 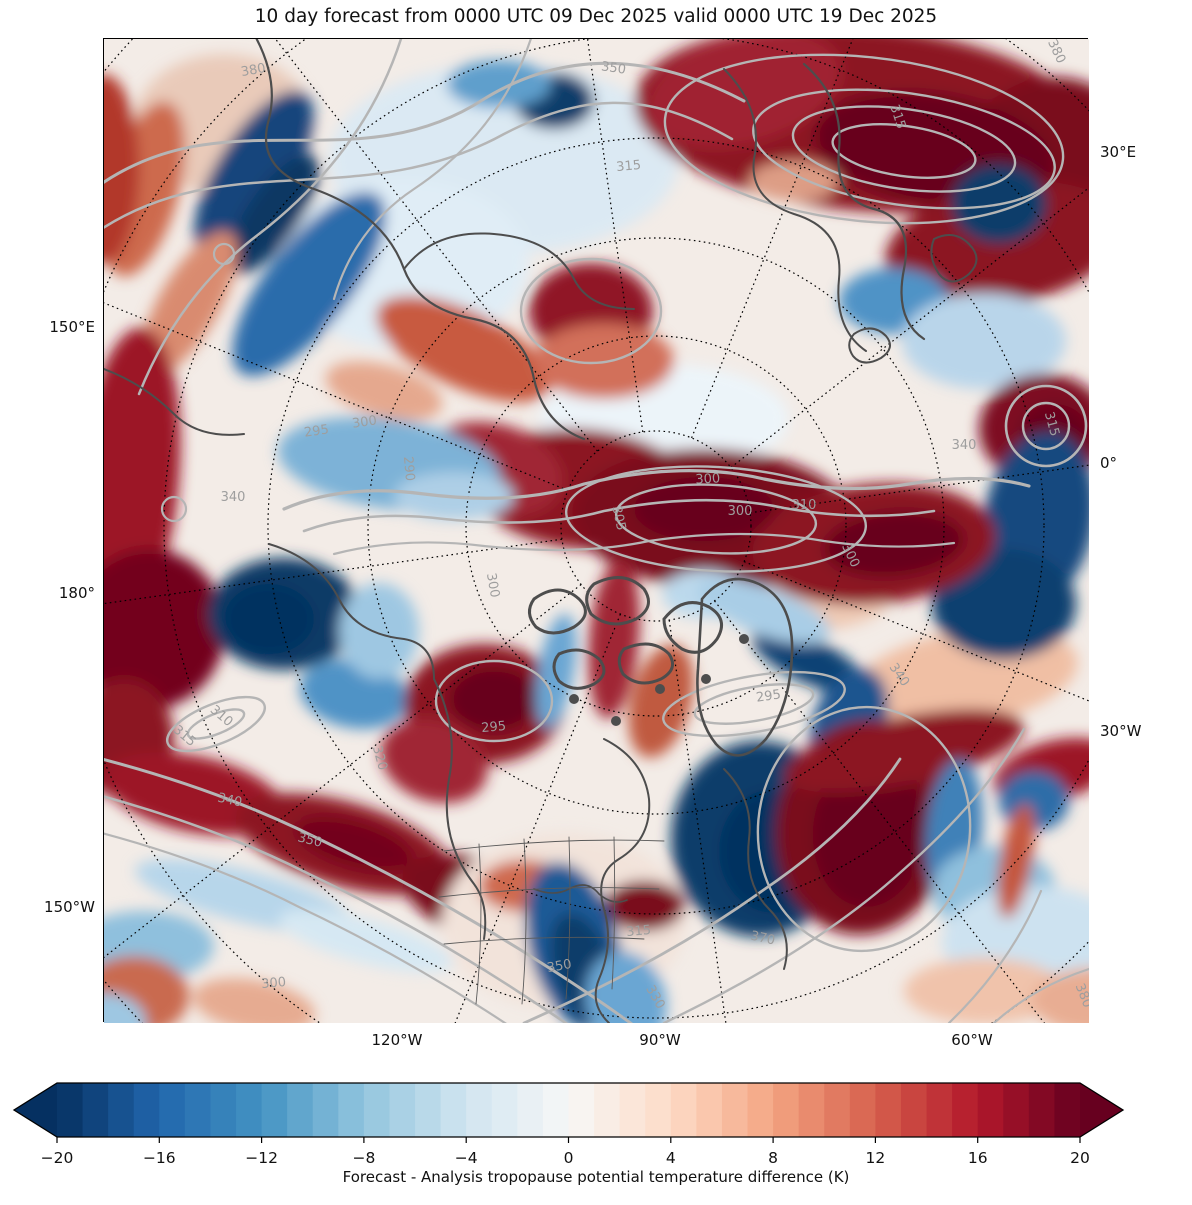 What do you see at coordinates (76, 593) in the screenshot?
I see `graticule-label: 180°` at bounding box center [76, 593].